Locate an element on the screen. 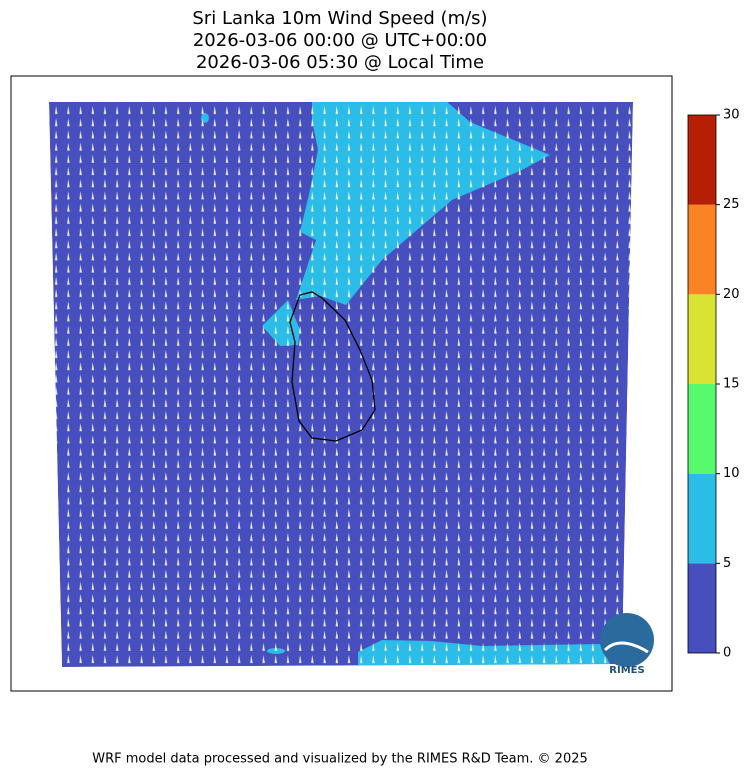  colorbar-tick-label: 15 is located at coordinates (731, 384).